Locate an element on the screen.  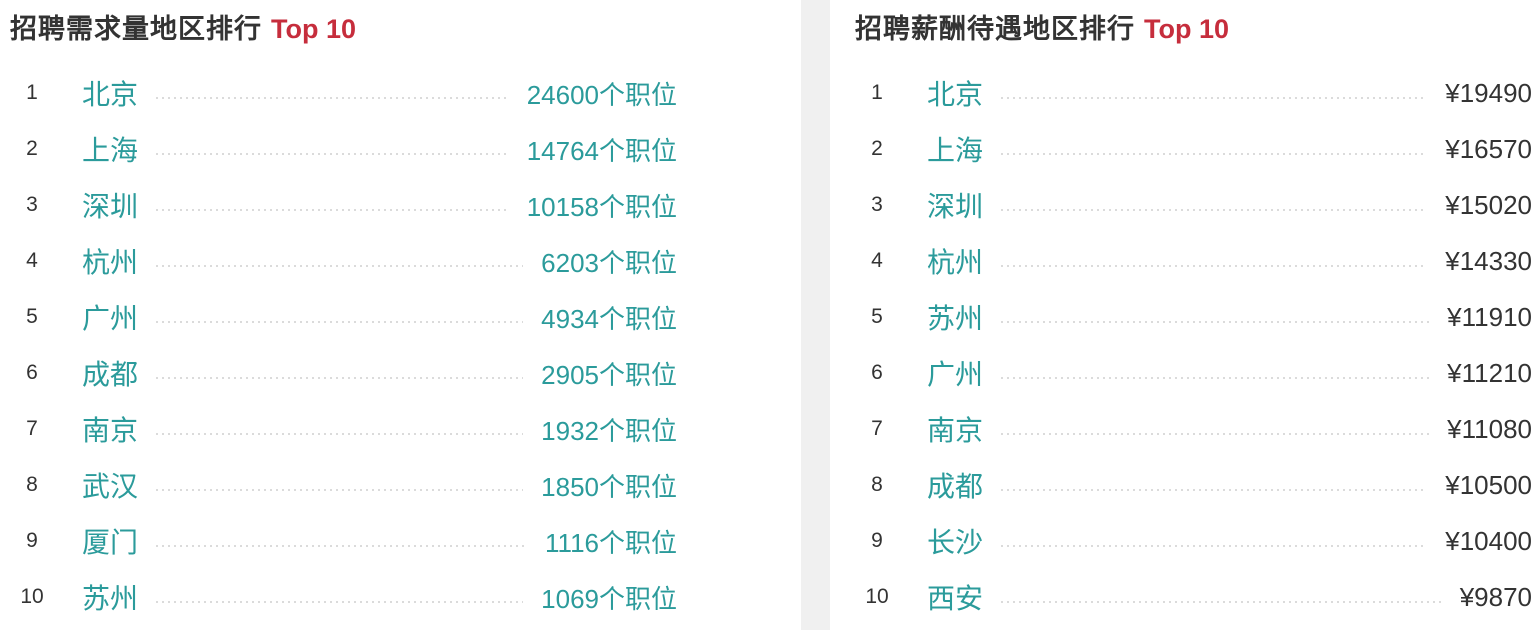
job-count-value: 14764个职位 is located at coordinates (601, 150).